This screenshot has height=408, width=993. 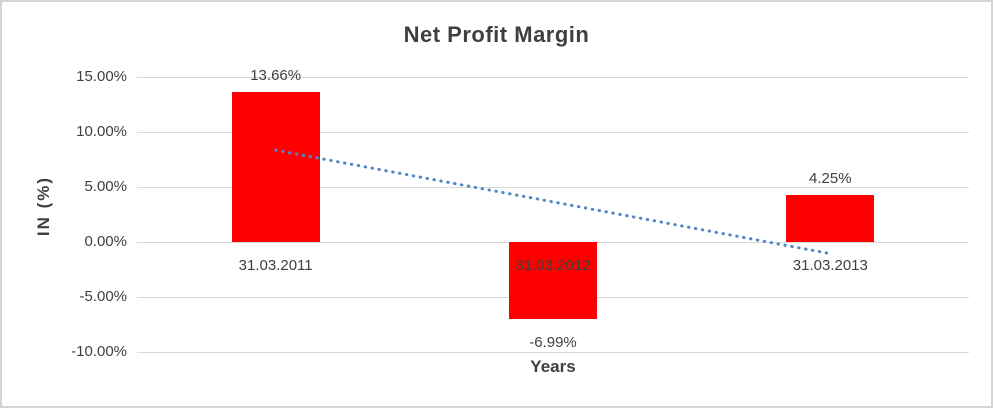 What do you see at coordinates (105, 186) in the screenshot?
I see `y-tick-label-5: 5.00%` at bounding box center [105, 186].